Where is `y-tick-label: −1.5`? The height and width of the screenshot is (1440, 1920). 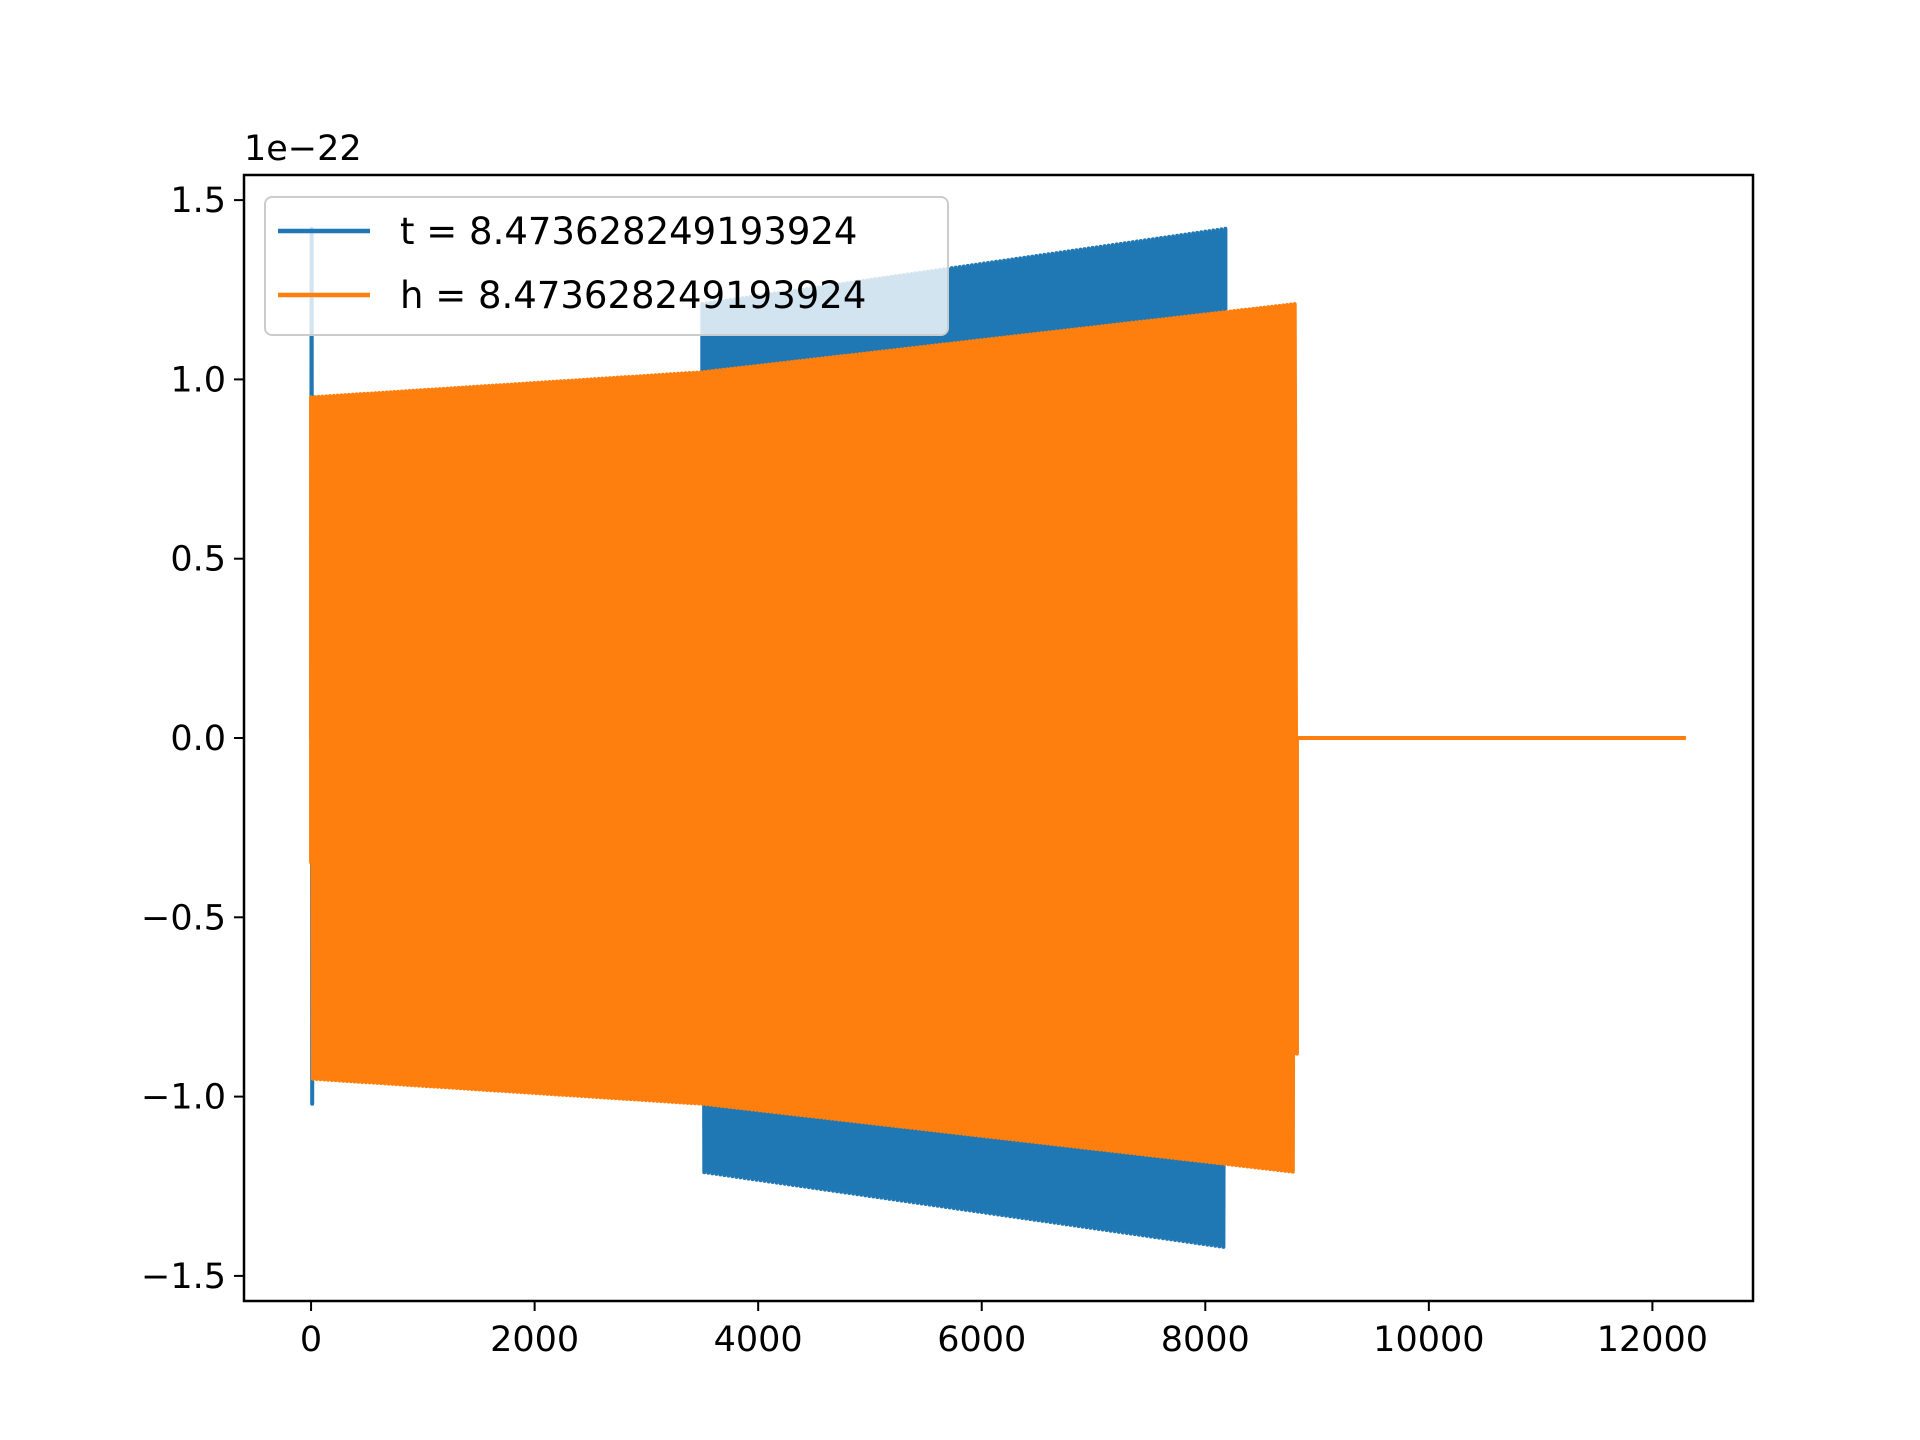
y-tick-label: −1.5 is located at coordinates (183, 1277).